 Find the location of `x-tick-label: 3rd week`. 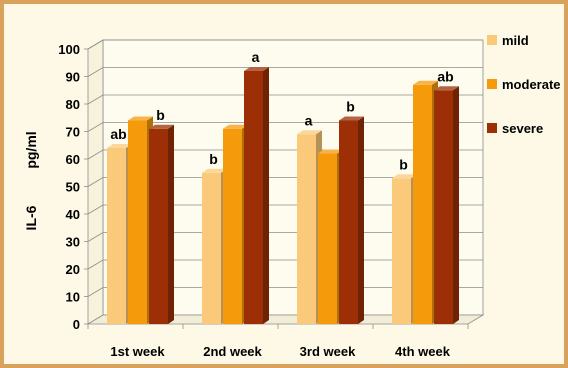

x-tick-label: 3rd week is located at coordinates (328, 351).